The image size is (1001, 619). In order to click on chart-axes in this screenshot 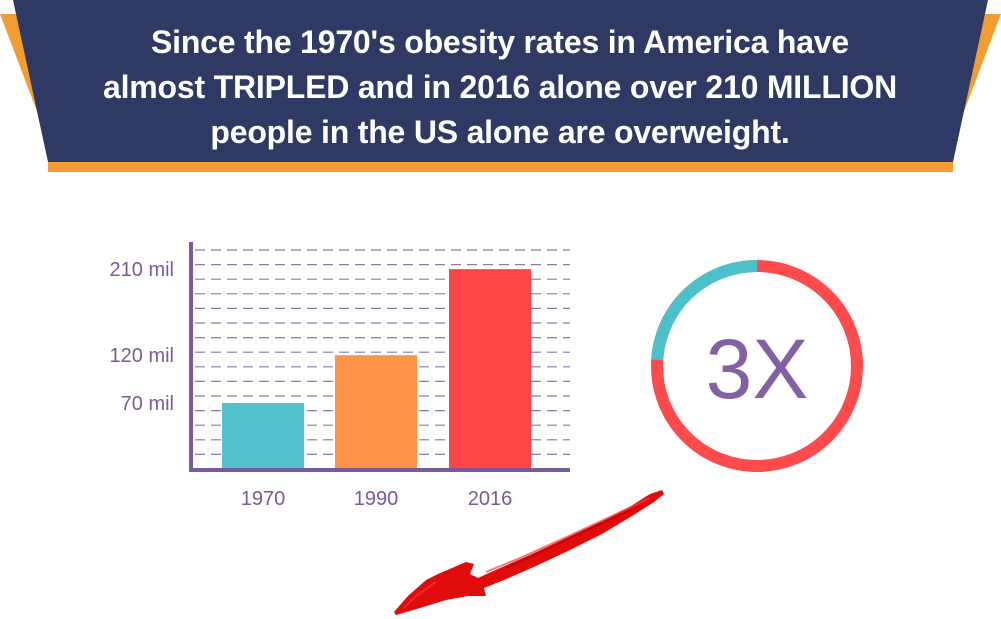, I will do `click(379, 357)`.